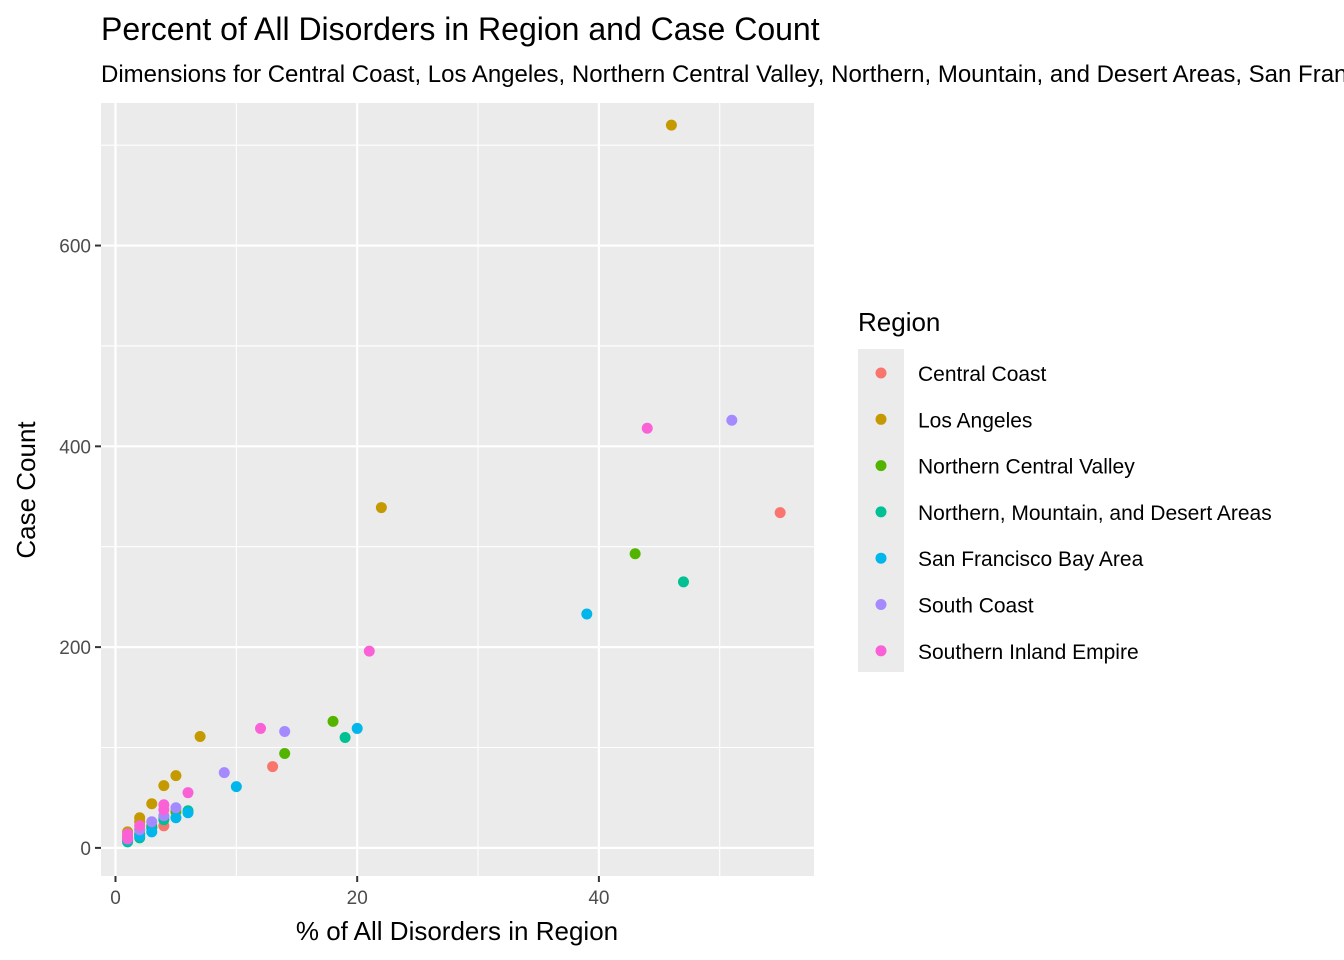  What do you see at coordinates (1095, 513) in the screenshot?
I see `legend-label: Northern, Mountain, and Desert Areas` at bounding box center [1095, 513].